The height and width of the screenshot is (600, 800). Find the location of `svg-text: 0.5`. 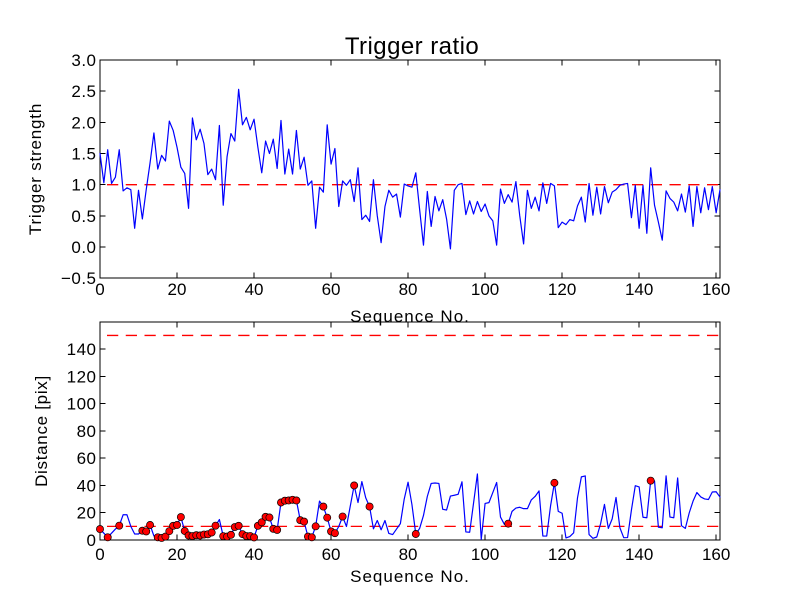

svg-text: 0.5 is located at coordinates (83, 216).